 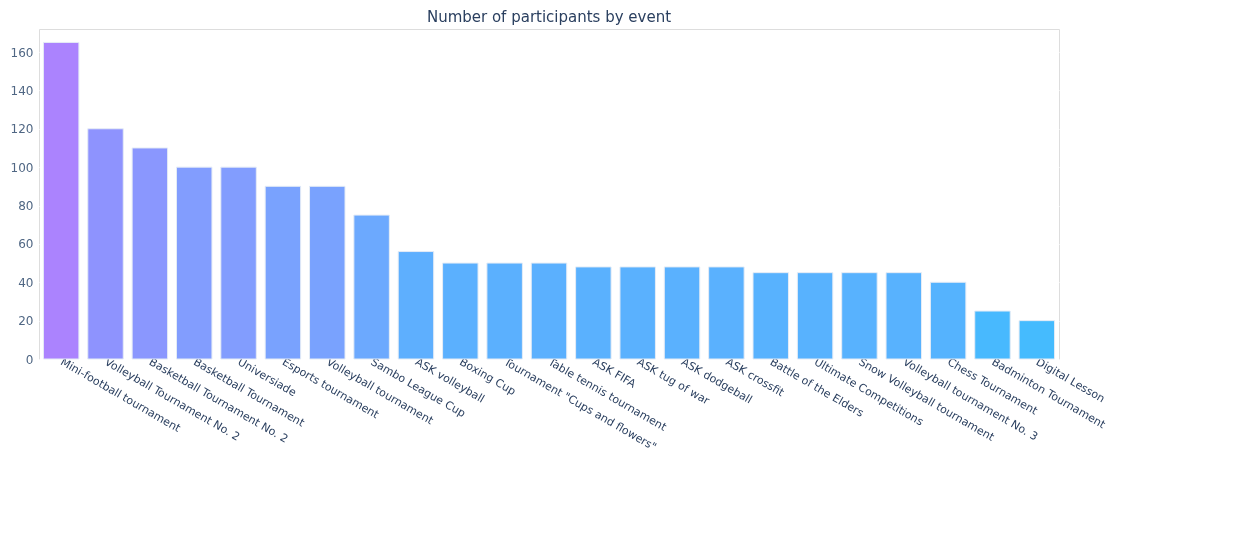 I want to click on y-tick-label: 120, so click(x=22, y=129).